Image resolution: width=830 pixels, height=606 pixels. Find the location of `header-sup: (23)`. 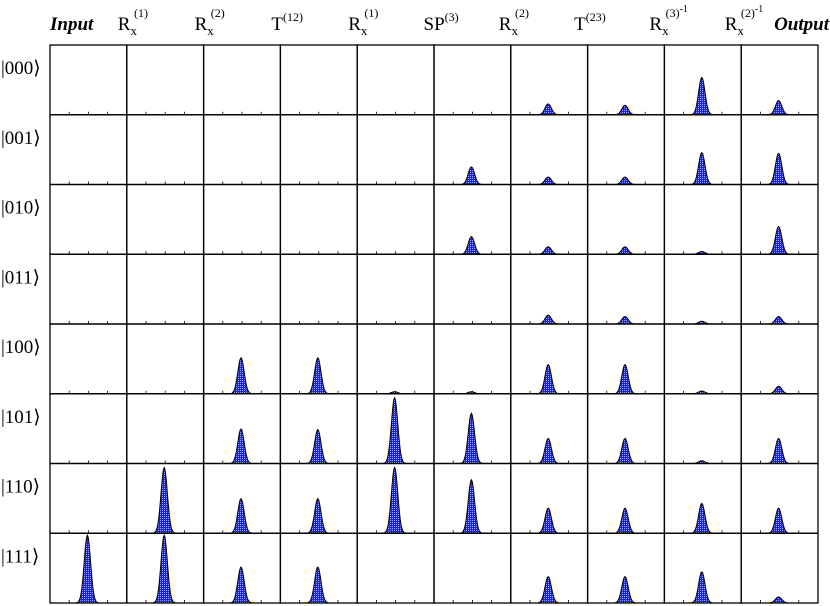

header-sup: (23) is located at coordinates (596, 17).